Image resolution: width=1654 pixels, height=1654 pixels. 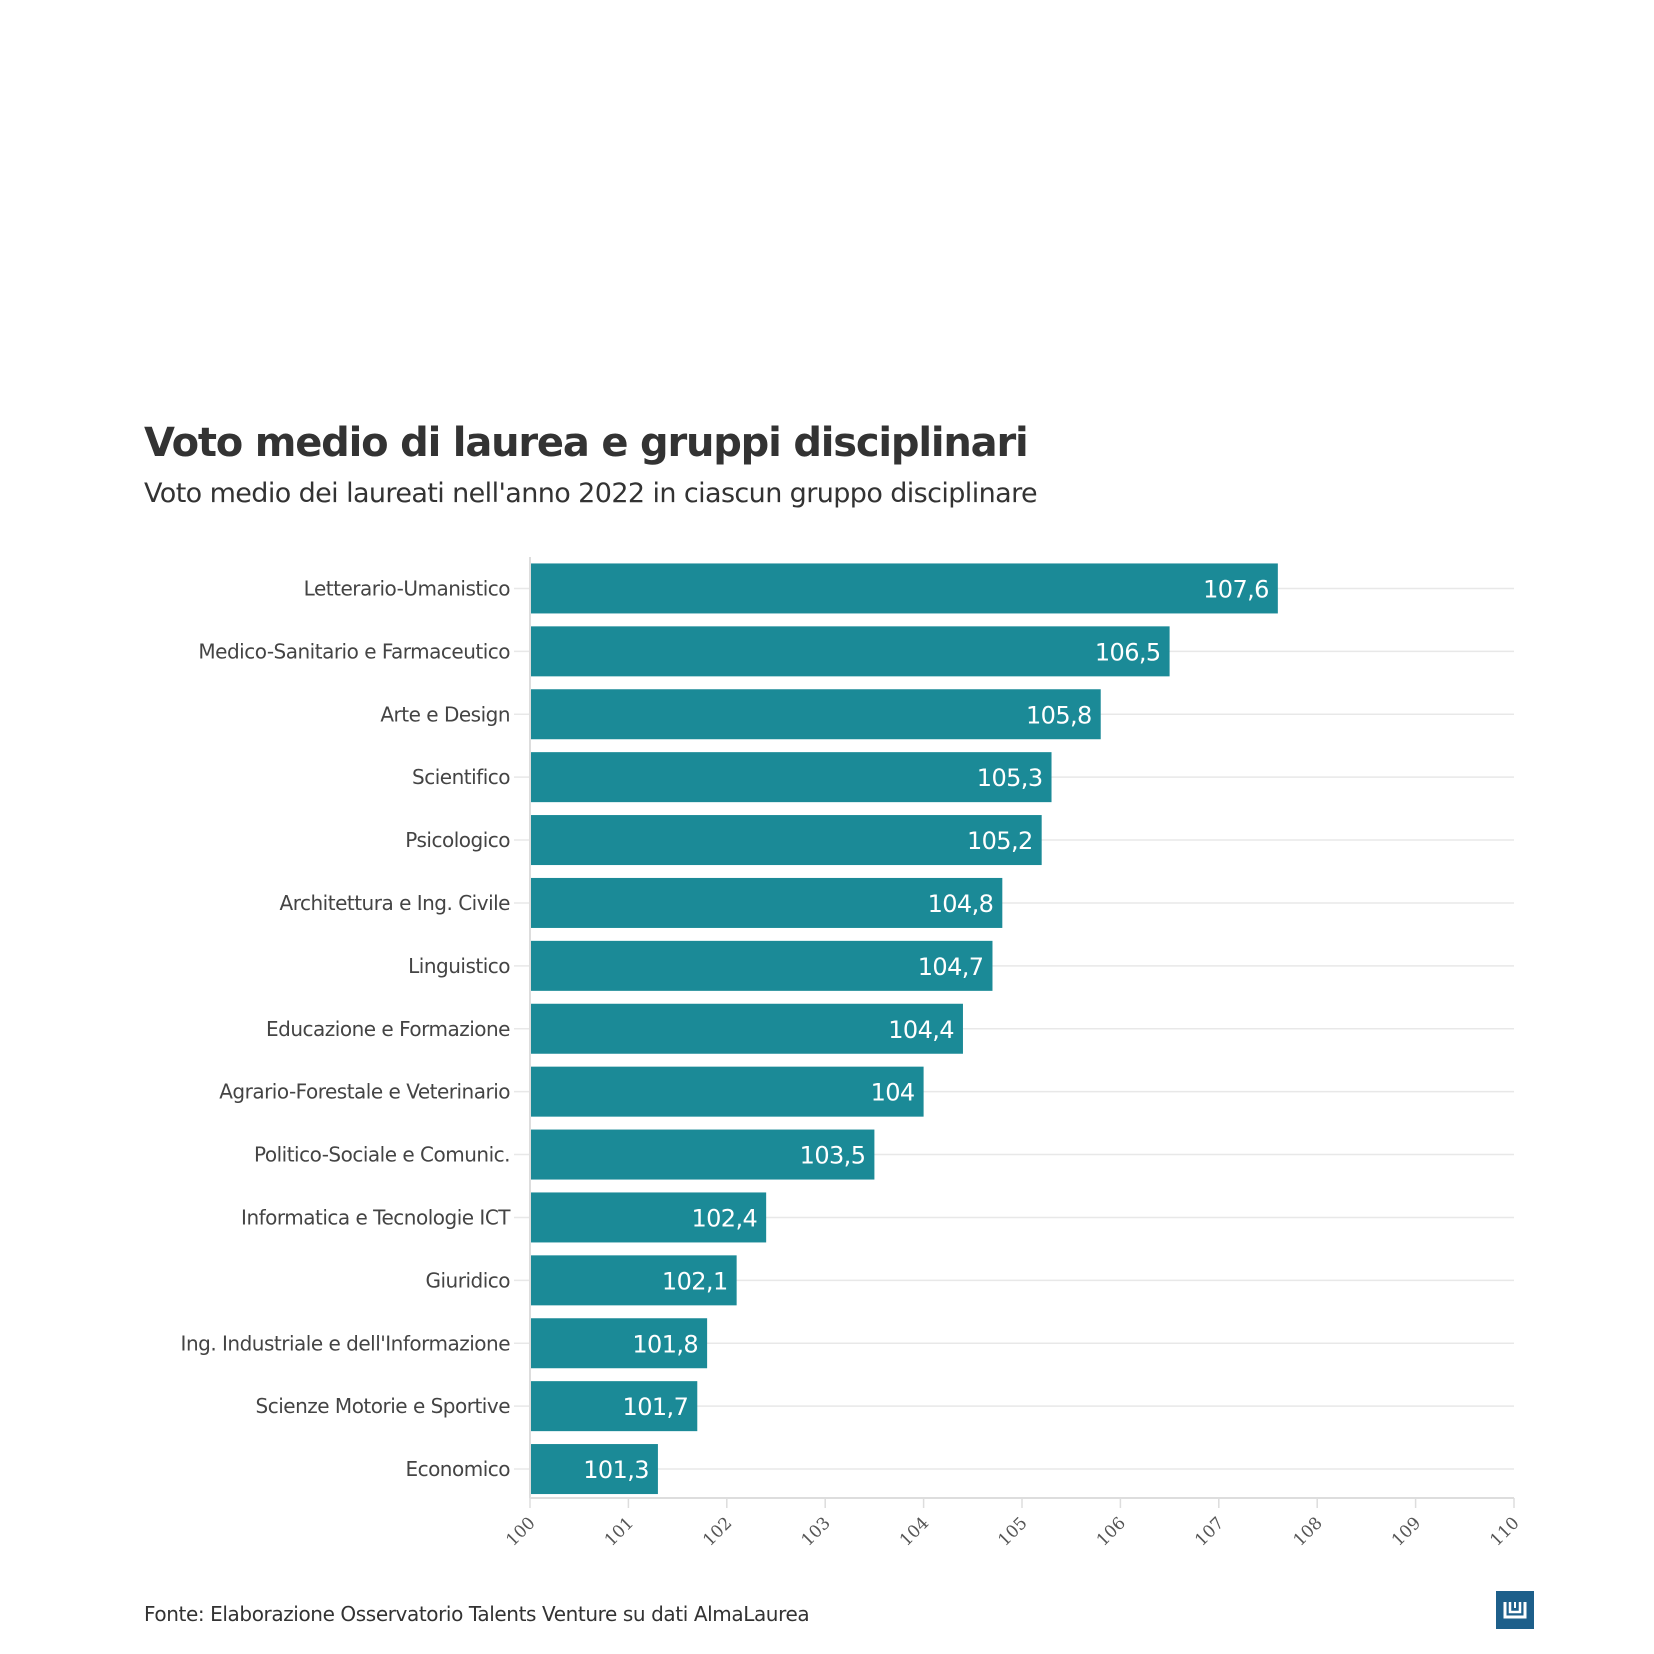 What do you see at coordinates (354, 651) in the screenshot?
I see `category-label: Medico-Sanitario e Farmaceutico` at bounding box center [354, 651].